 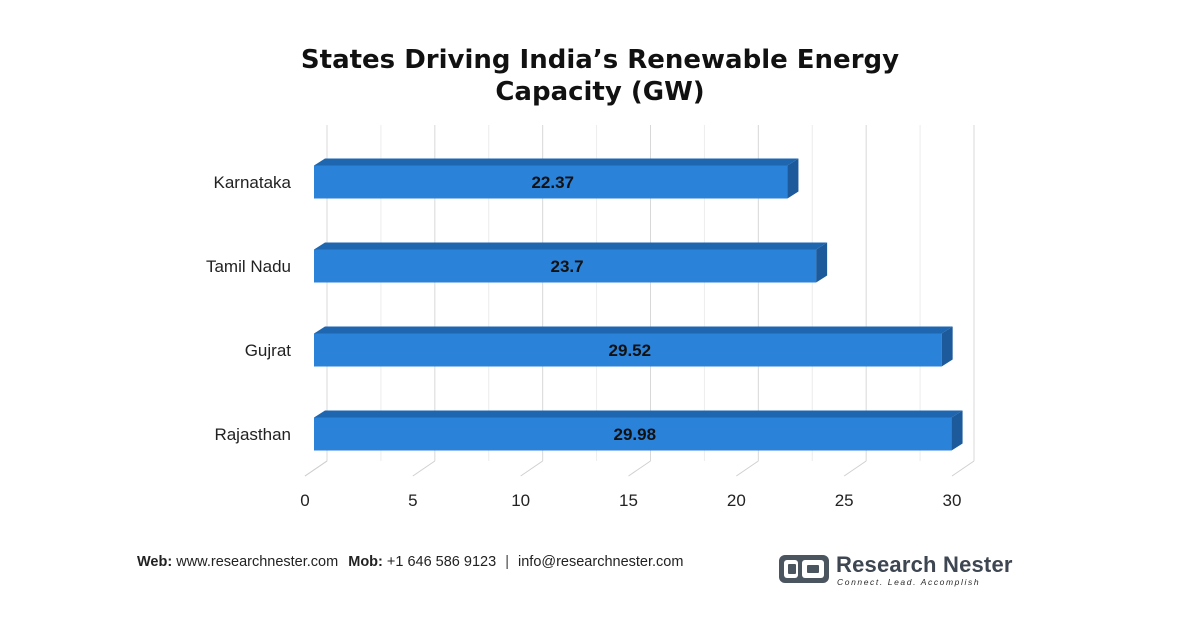 I want to click on floor-edge, so click(x=316, y=468).